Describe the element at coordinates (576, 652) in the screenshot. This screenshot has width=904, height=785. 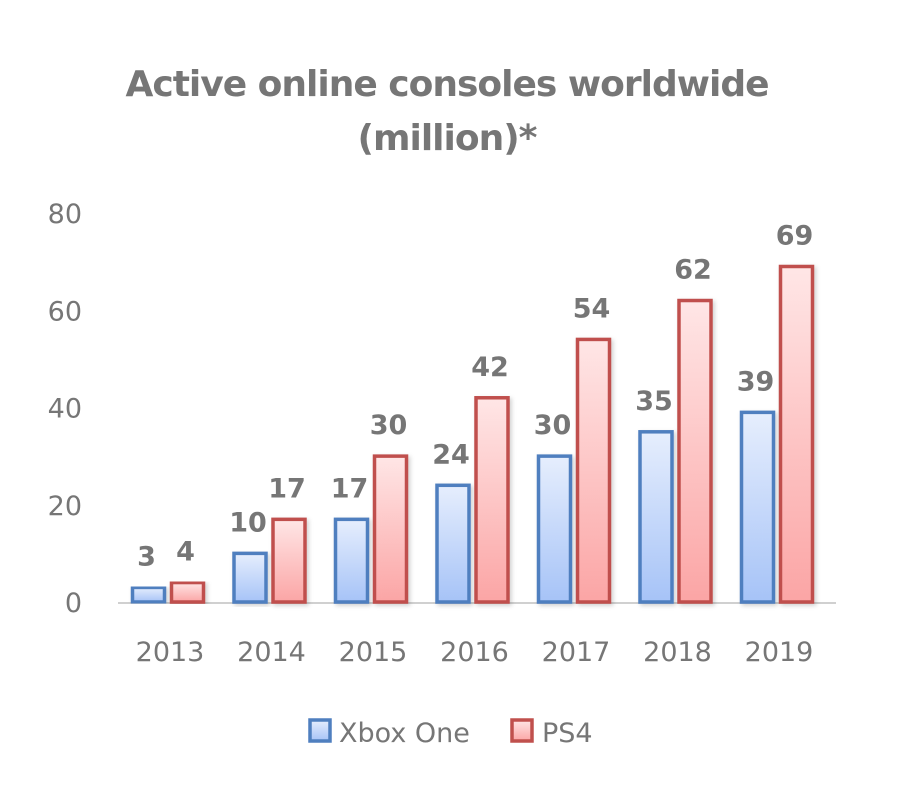
I see `x-tick-label: 2017` at that location.